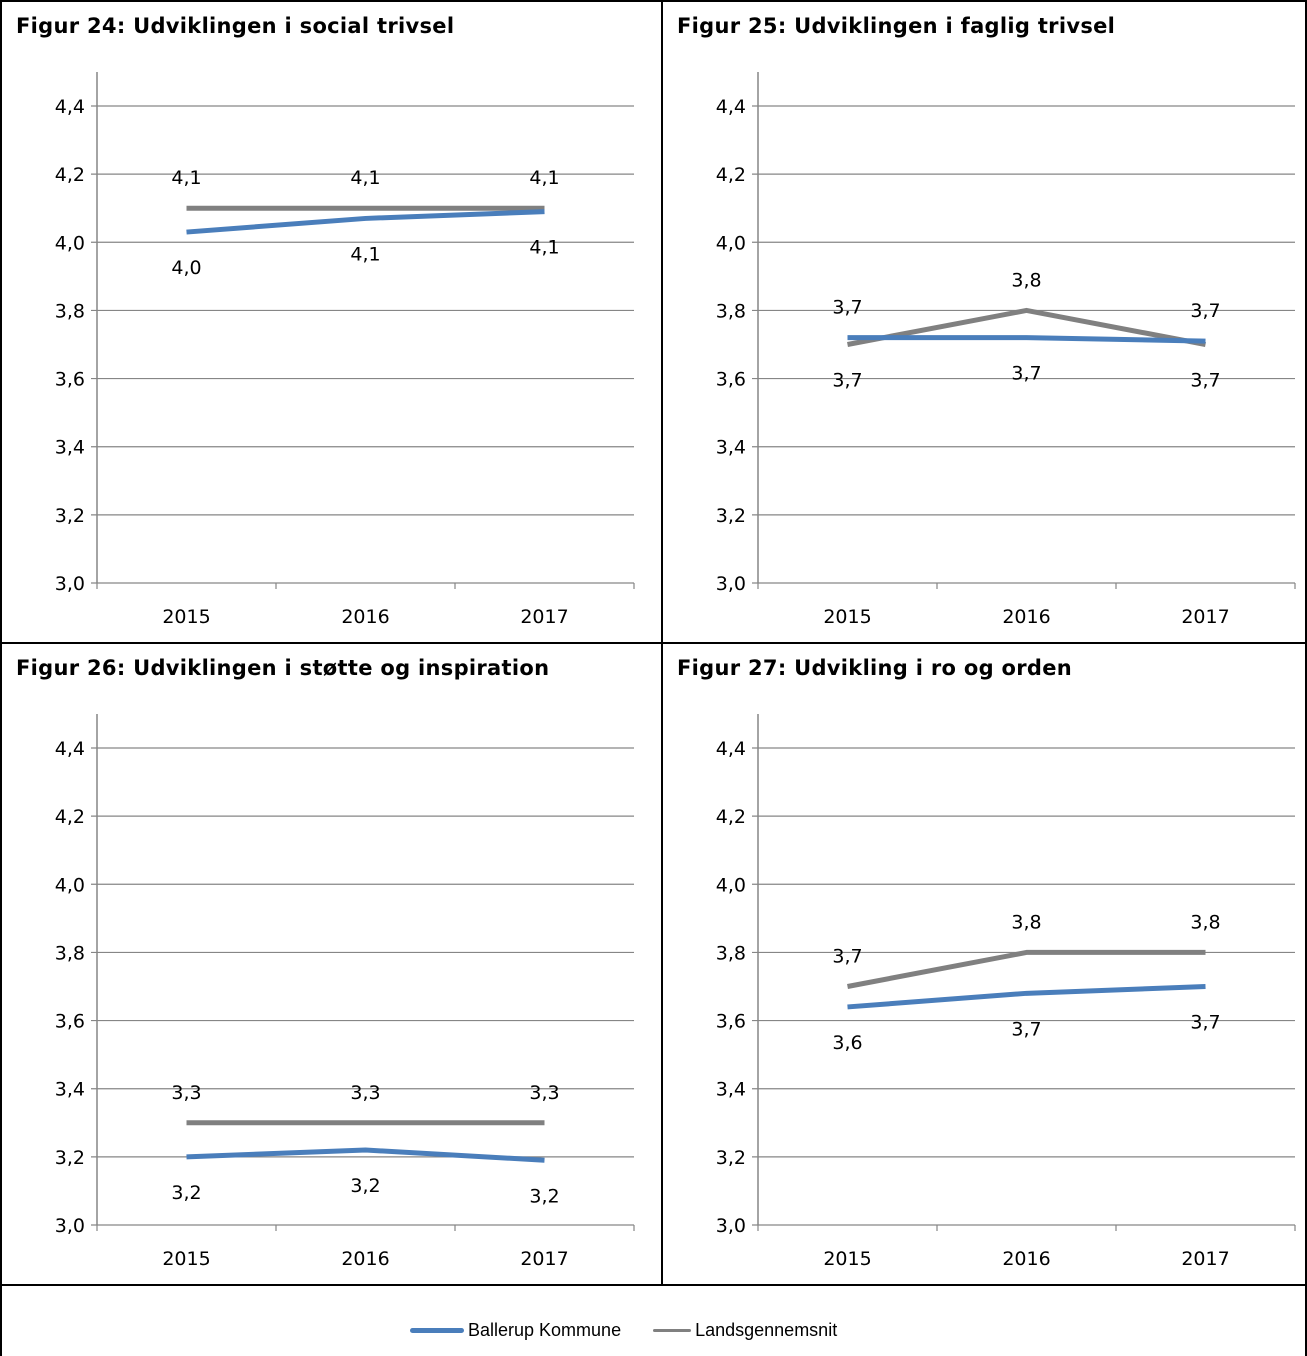 This screenshot has width=1307, height=1356. Describe the element at coordinates (186, 268) in the screenshot. I see `data-label-ballerup: 4,0` at that location.